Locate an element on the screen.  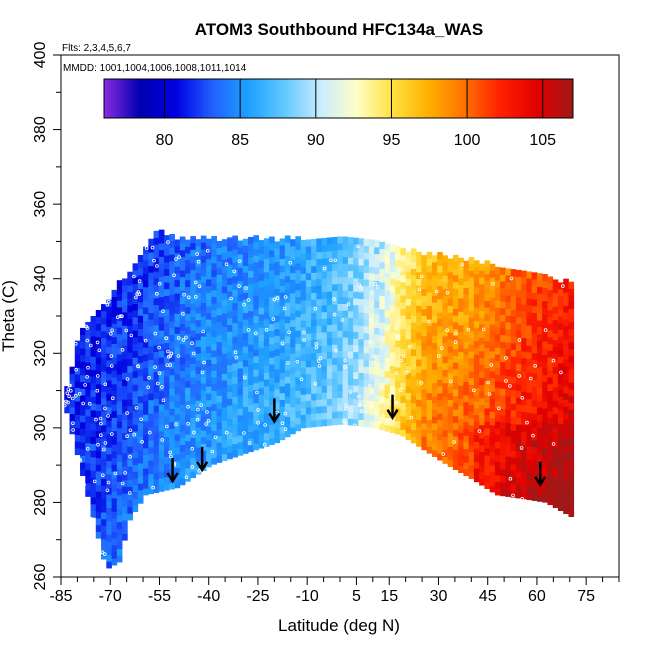
heatmap-cell-2020 is located at coordinates (403, 299).